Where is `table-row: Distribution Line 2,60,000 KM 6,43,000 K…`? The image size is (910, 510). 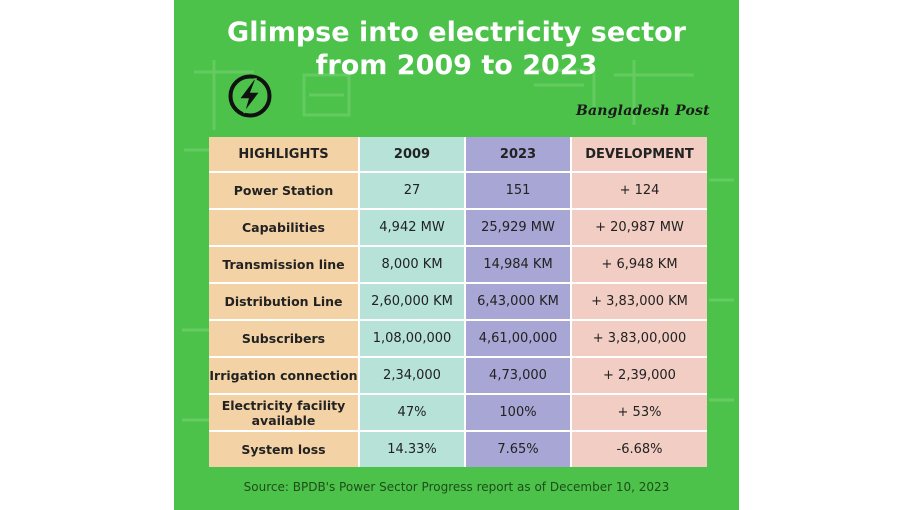 table-row: Distribution Line 2,60,000 KM 6,43,000 K… is located at coordinates (458, 301).